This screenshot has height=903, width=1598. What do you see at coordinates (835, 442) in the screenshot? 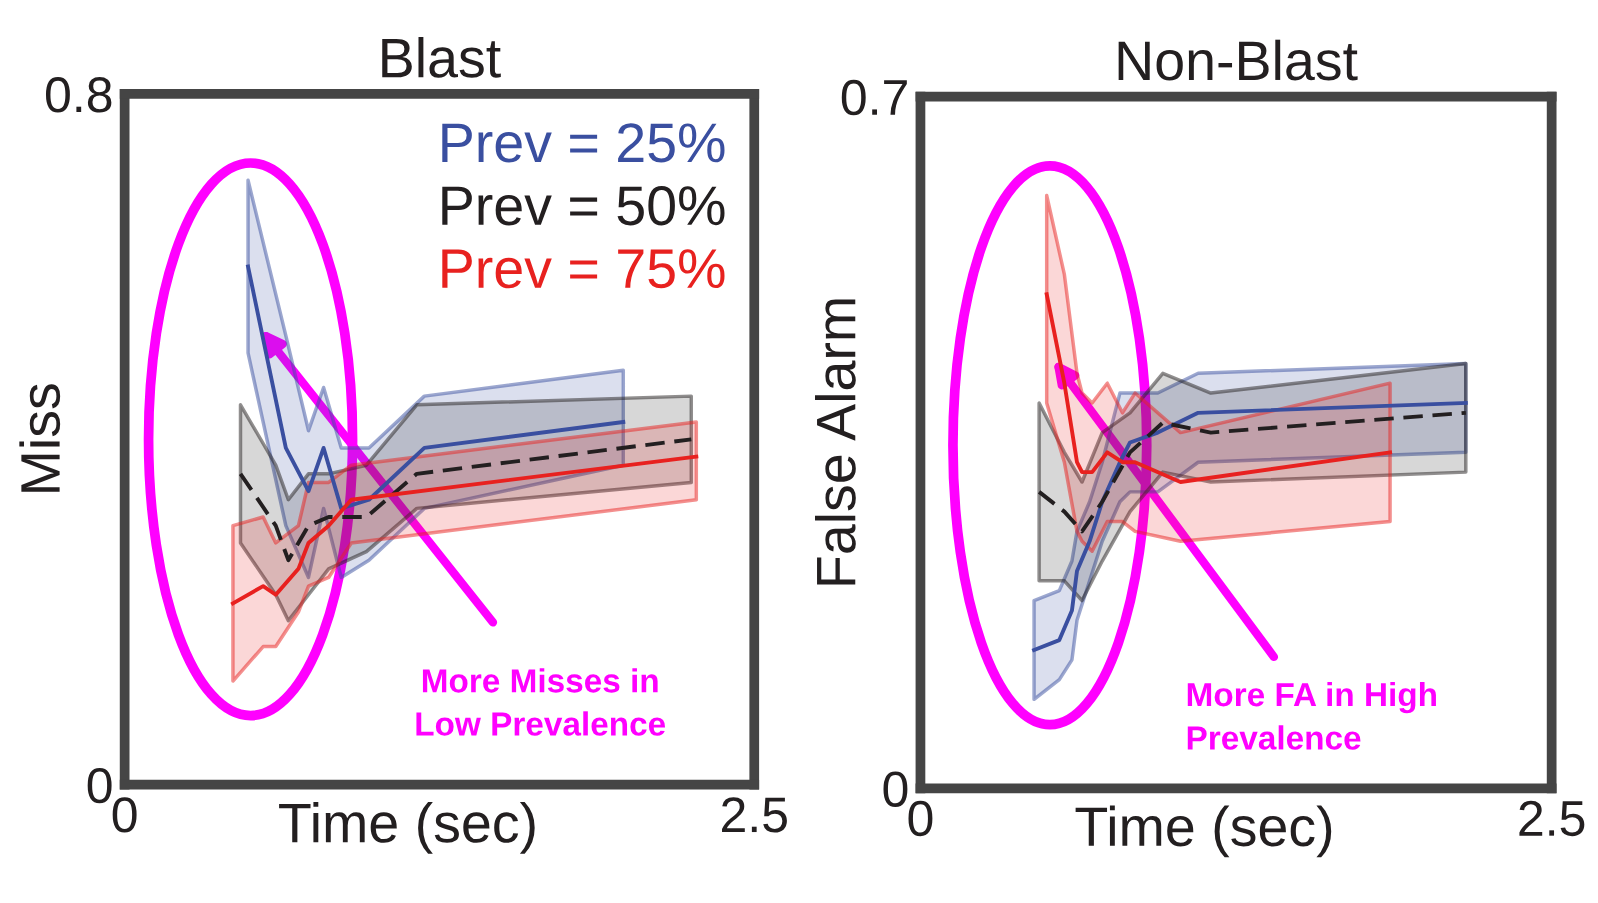
I see `y-axis-title: False Alarm` at bounding box center [835, 442].